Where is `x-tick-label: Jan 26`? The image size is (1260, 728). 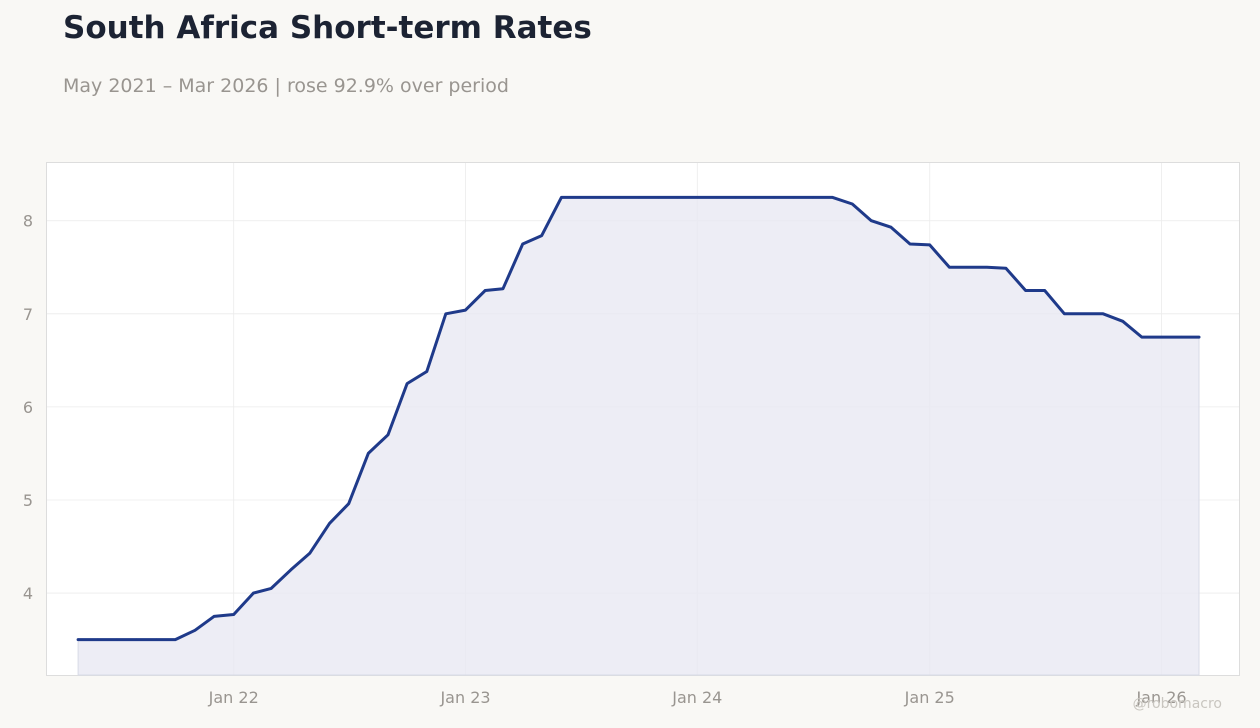
x-tick-label: Jan 26 is located at coordinates (1160, 697).